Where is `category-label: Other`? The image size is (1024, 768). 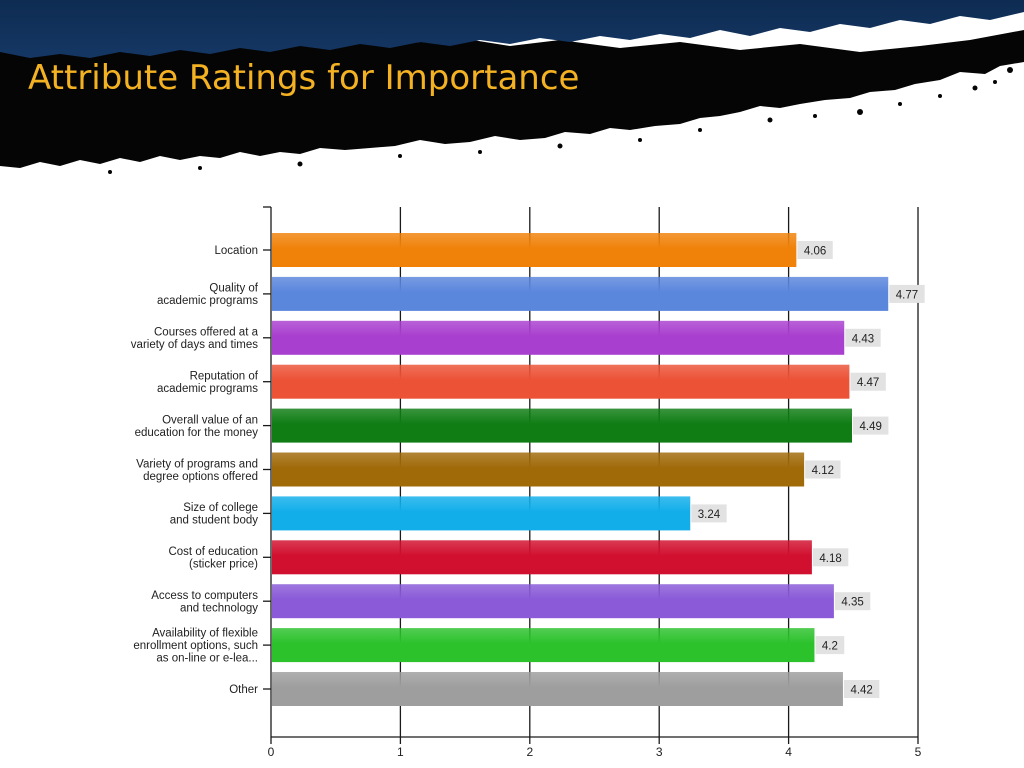
category-label: Other is located at coordinates (243, 690).